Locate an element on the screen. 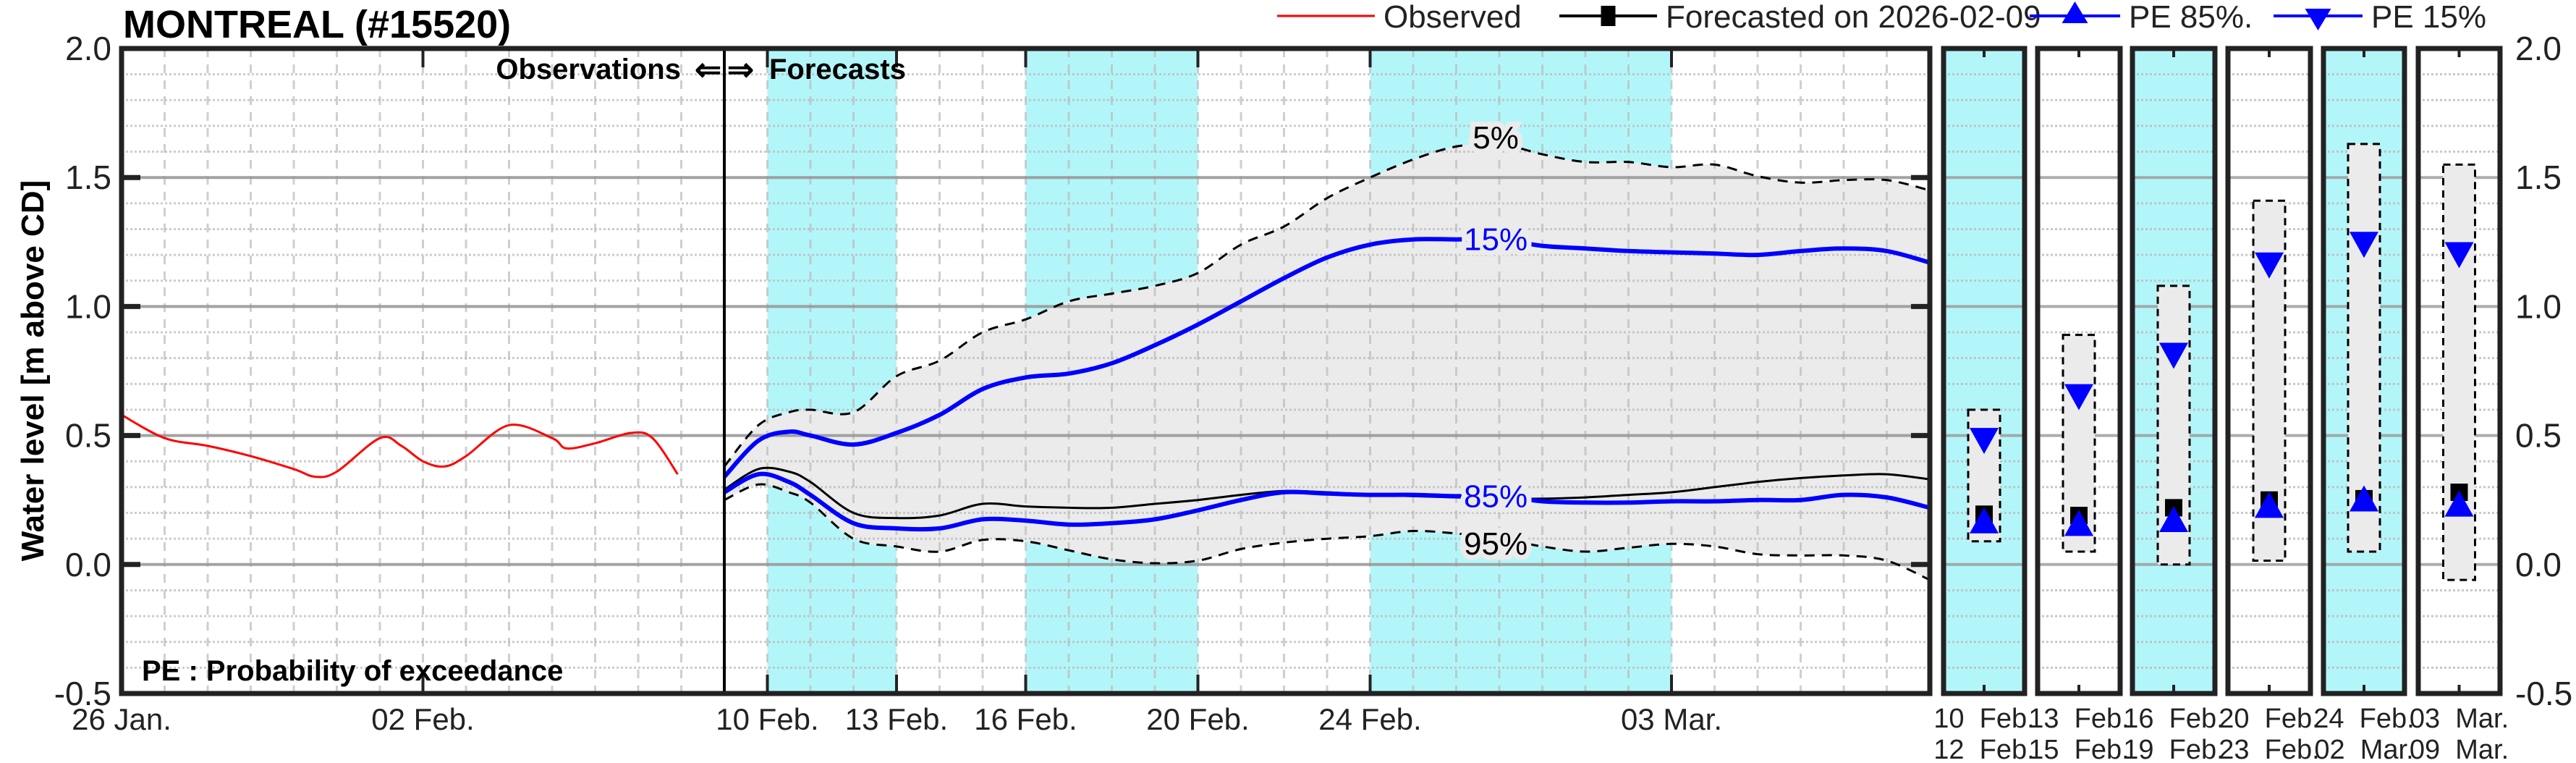  triangle-down-icon is located at coordinates (2318, 19).